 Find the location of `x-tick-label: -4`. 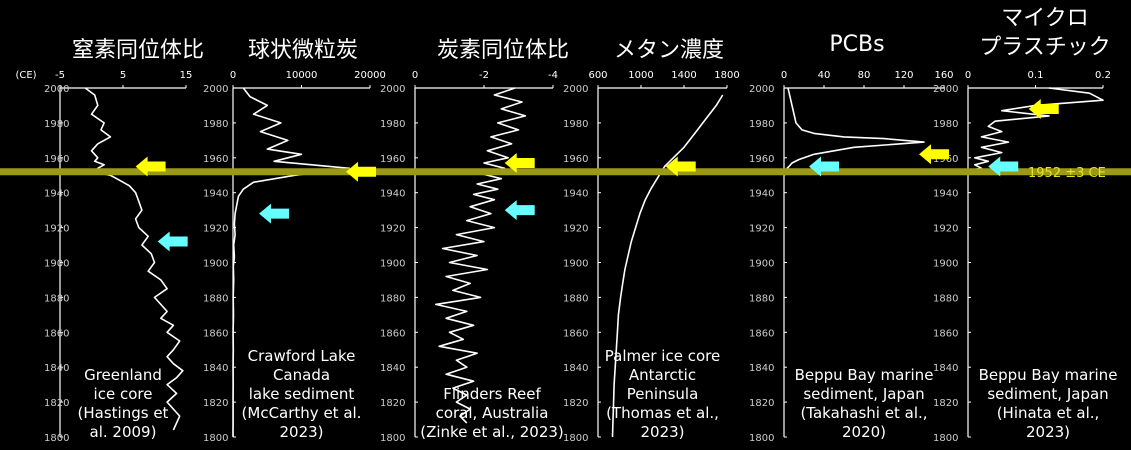

x-tick-label: -4 is located at coordinates (553, 75).